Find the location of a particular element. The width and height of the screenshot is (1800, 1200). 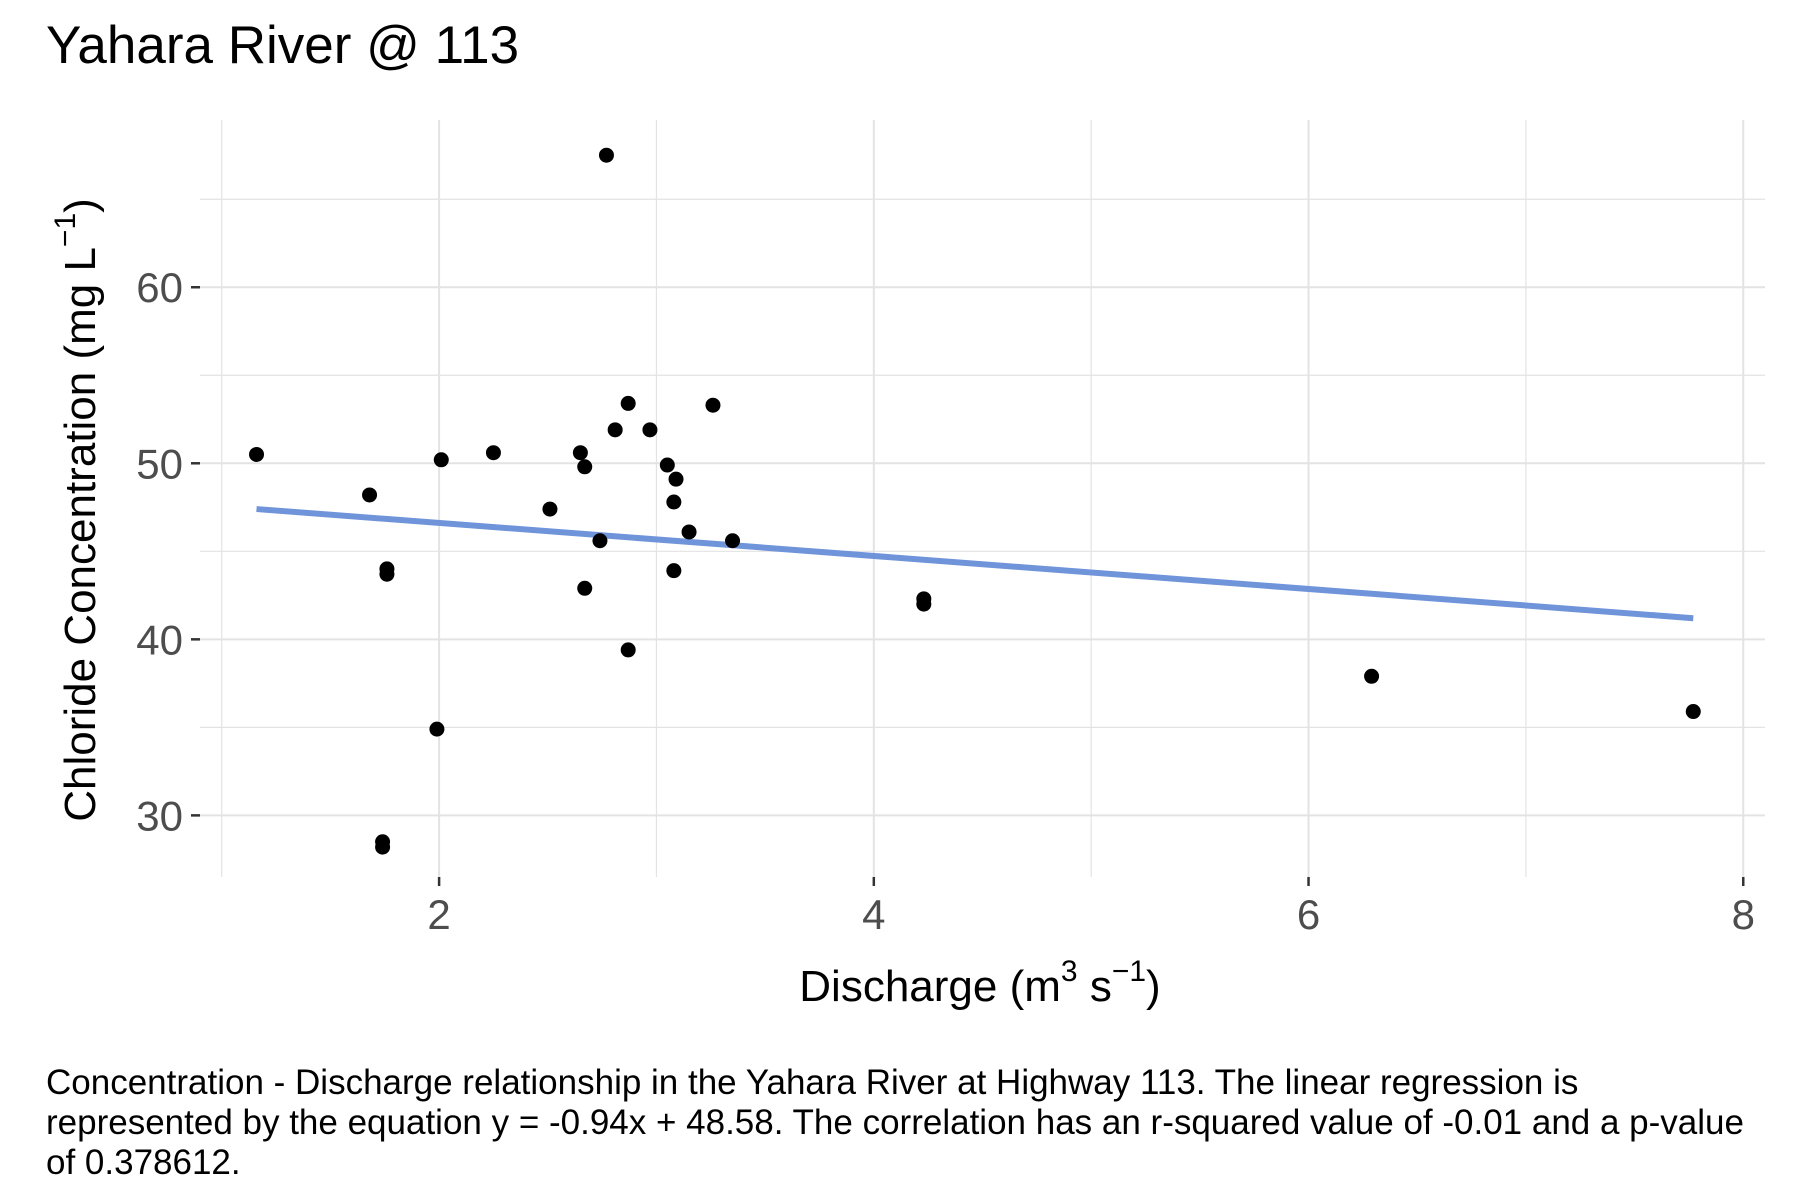

x-axis-title-sup2: −1 is located at coordinates (1129, 971).